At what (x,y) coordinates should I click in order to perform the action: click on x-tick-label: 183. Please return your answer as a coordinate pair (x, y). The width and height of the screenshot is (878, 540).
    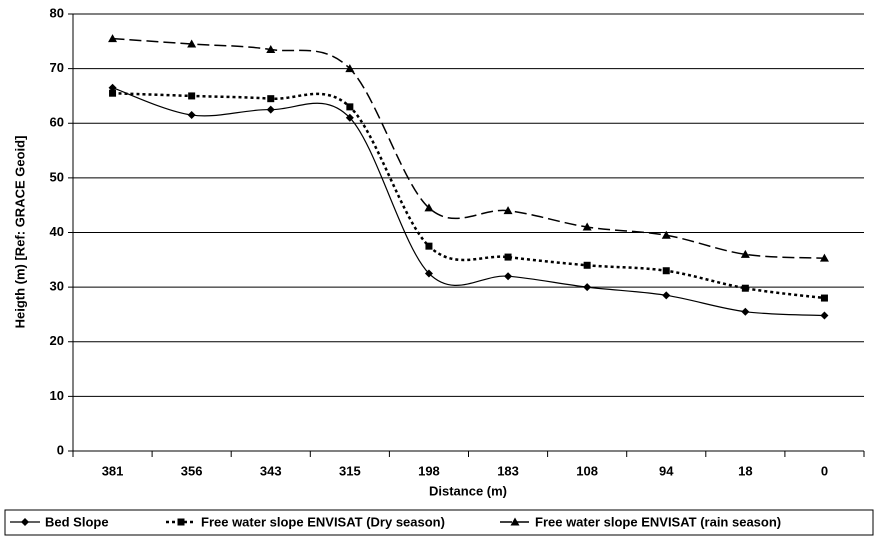
    Looking at the image, I should click on (508, 470).